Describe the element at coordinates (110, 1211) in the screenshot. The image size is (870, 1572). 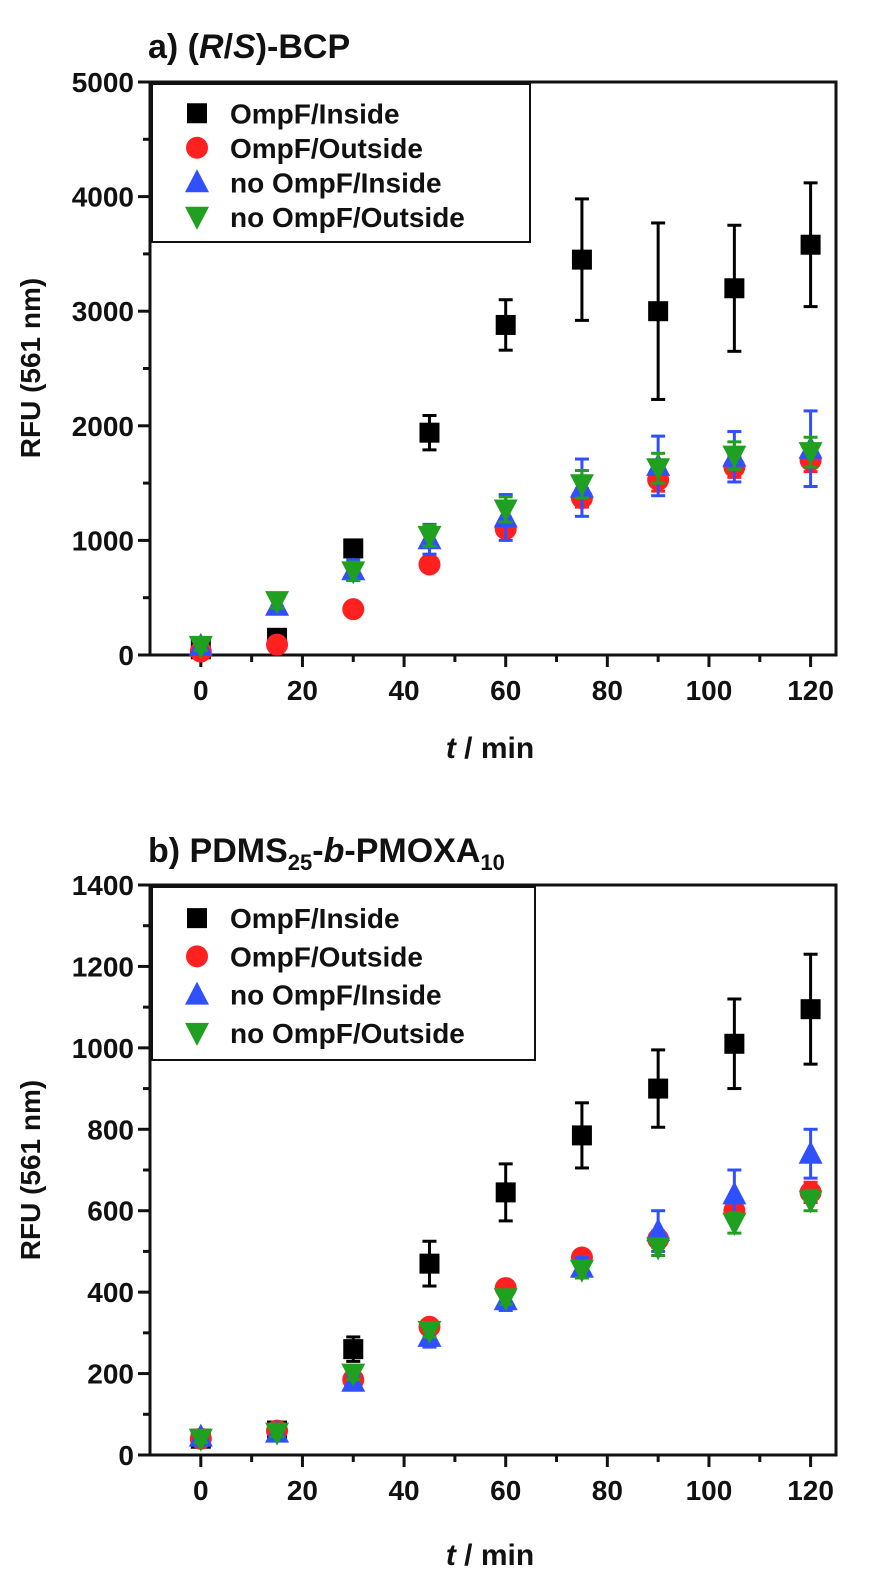
I see `y-tick-label: 600` at that location.